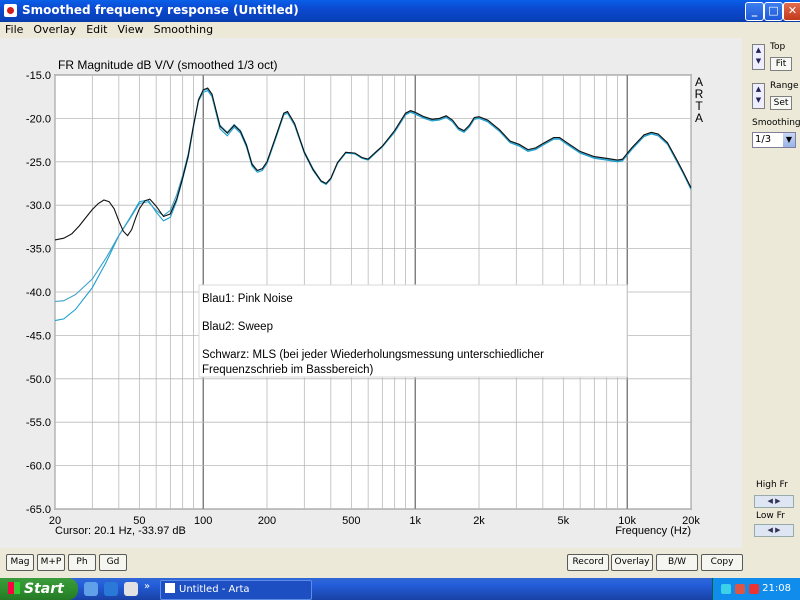 This screenshot has width=800, height=600. Describe the element at coordinates (38, 163) in the screenshot. I see `y-tick-label: -25.0` at that location.